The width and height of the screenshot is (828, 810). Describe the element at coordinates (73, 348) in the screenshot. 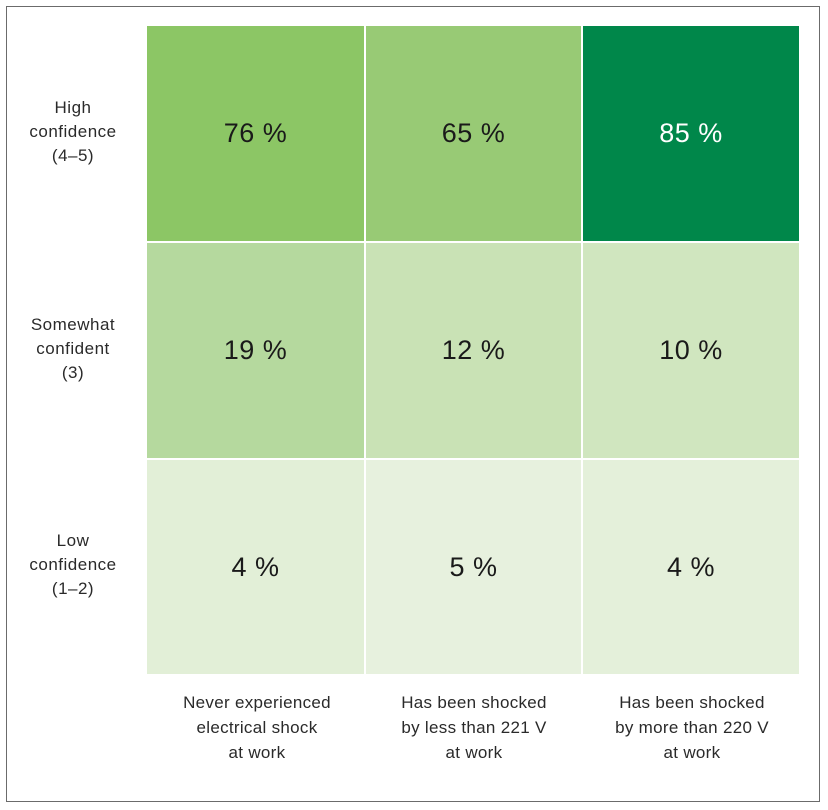

I see `row-label-somewhat-confident: Somewhat confident (3)` at that location.